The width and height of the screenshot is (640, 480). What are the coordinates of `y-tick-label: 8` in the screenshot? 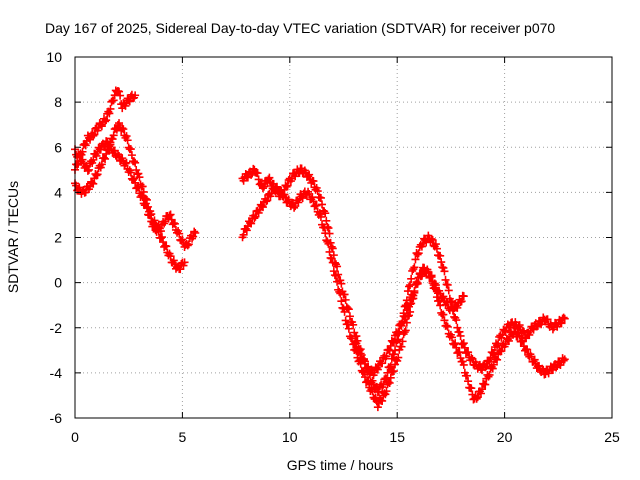 It's located at (58, 102).